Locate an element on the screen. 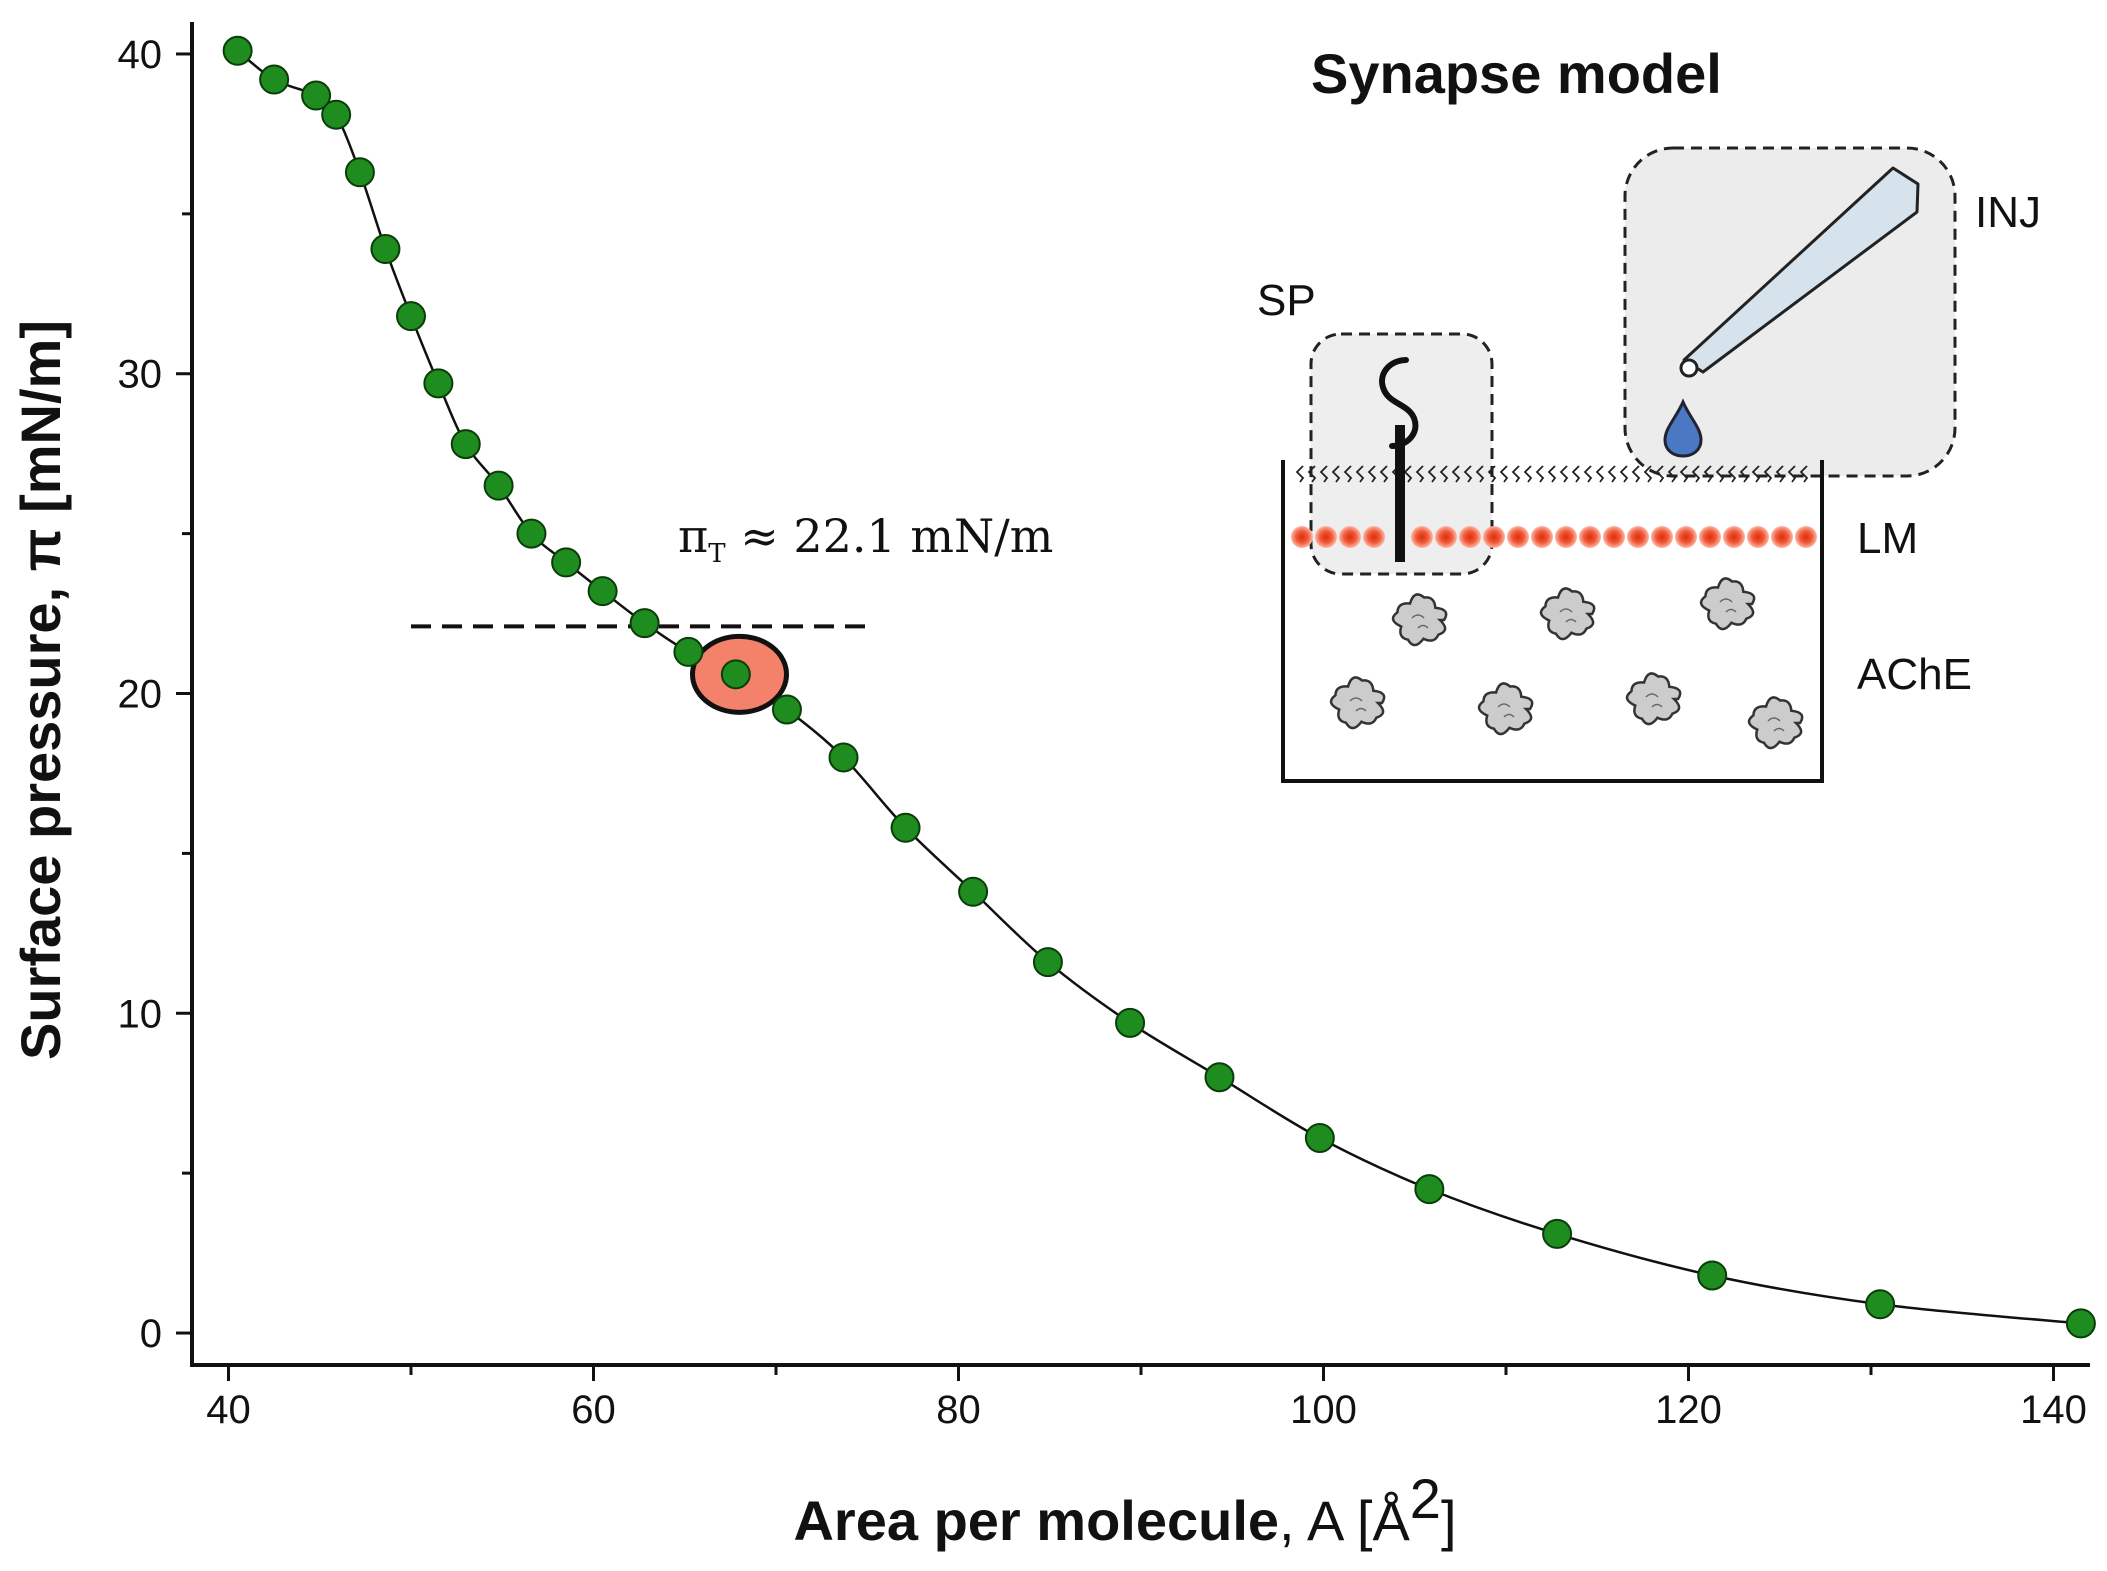 This screenshot has height=1571, width=2107. inj-label: INJ is located at coordinates (2008, 212).